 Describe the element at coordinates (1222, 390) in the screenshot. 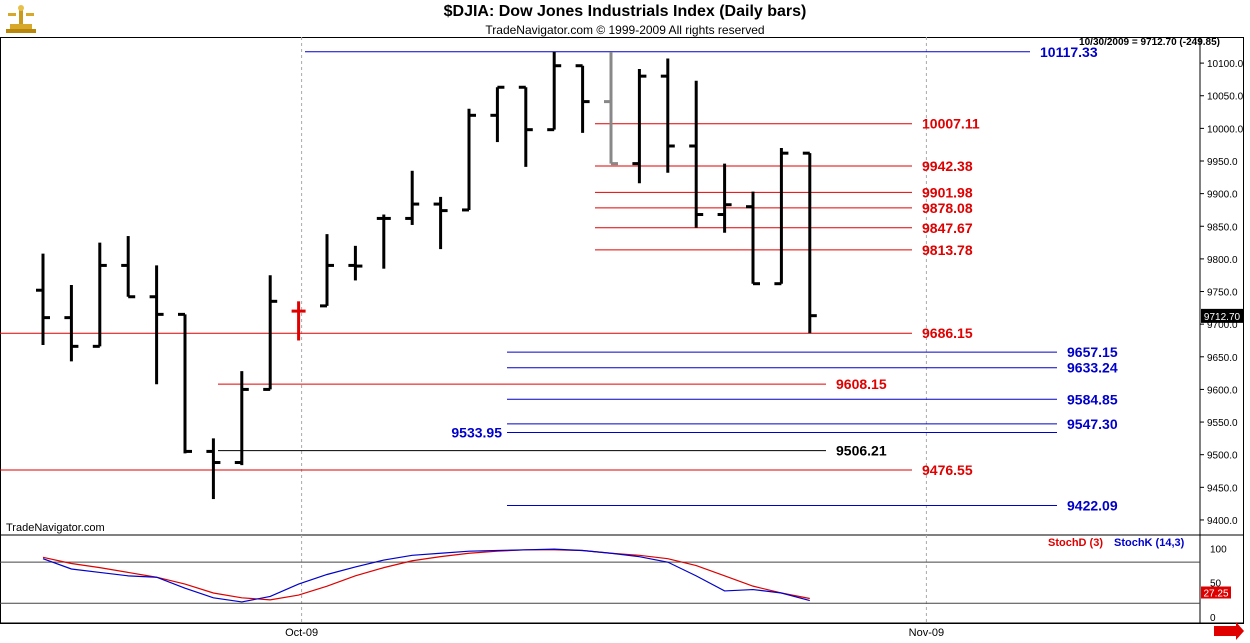

I see `y-tick-label: 9600.0` at that location.